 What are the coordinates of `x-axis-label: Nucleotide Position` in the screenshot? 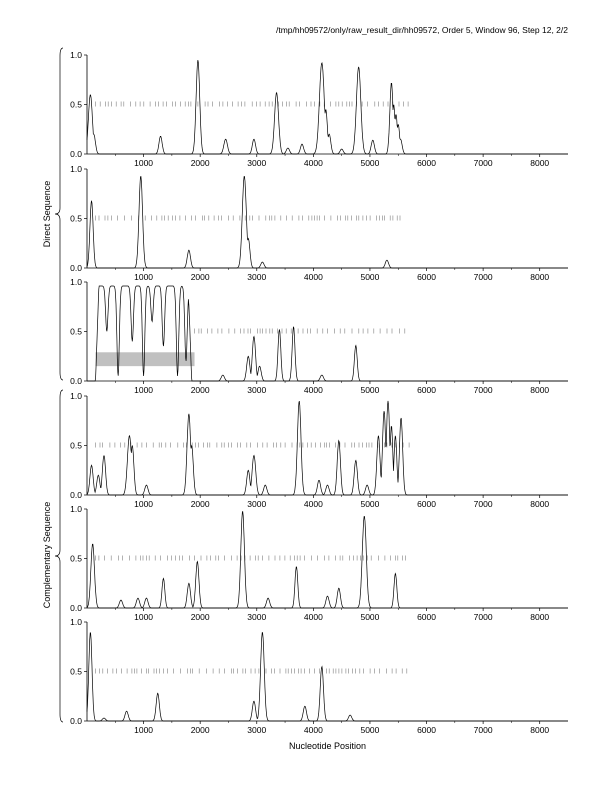 It's located at (327, 746).